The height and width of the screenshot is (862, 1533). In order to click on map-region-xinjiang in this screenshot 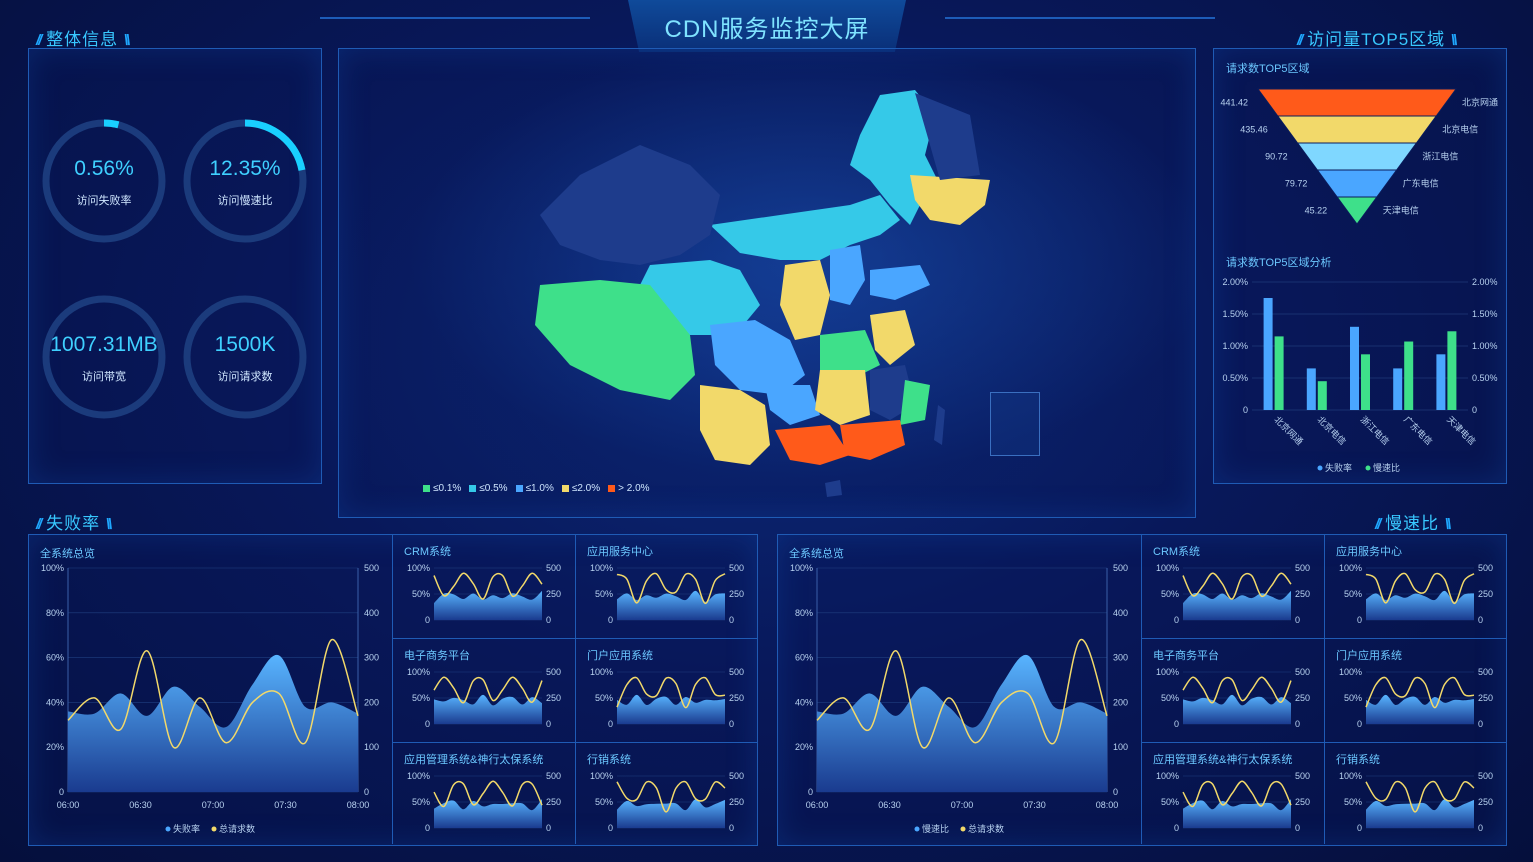, I will do `click(630, 205)`.